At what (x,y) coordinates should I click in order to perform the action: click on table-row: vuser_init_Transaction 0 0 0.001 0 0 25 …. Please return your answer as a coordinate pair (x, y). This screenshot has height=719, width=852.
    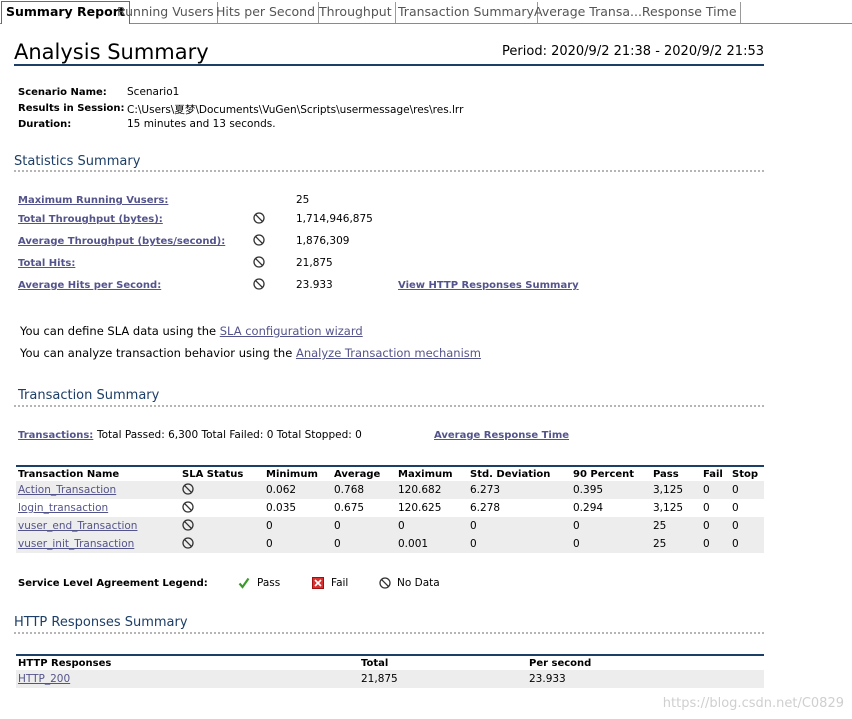
    Looking at the image, I should click on (390, 544).